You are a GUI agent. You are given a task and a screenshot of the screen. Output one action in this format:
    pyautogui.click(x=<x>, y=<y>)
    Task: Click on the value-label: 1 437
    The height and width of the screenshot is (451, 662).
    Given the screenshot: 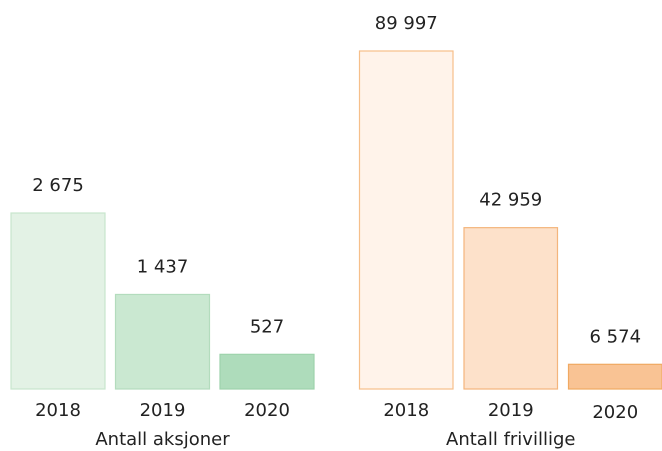 What is the action you would take?
    pyautogui.click(x=163, y=266)
    